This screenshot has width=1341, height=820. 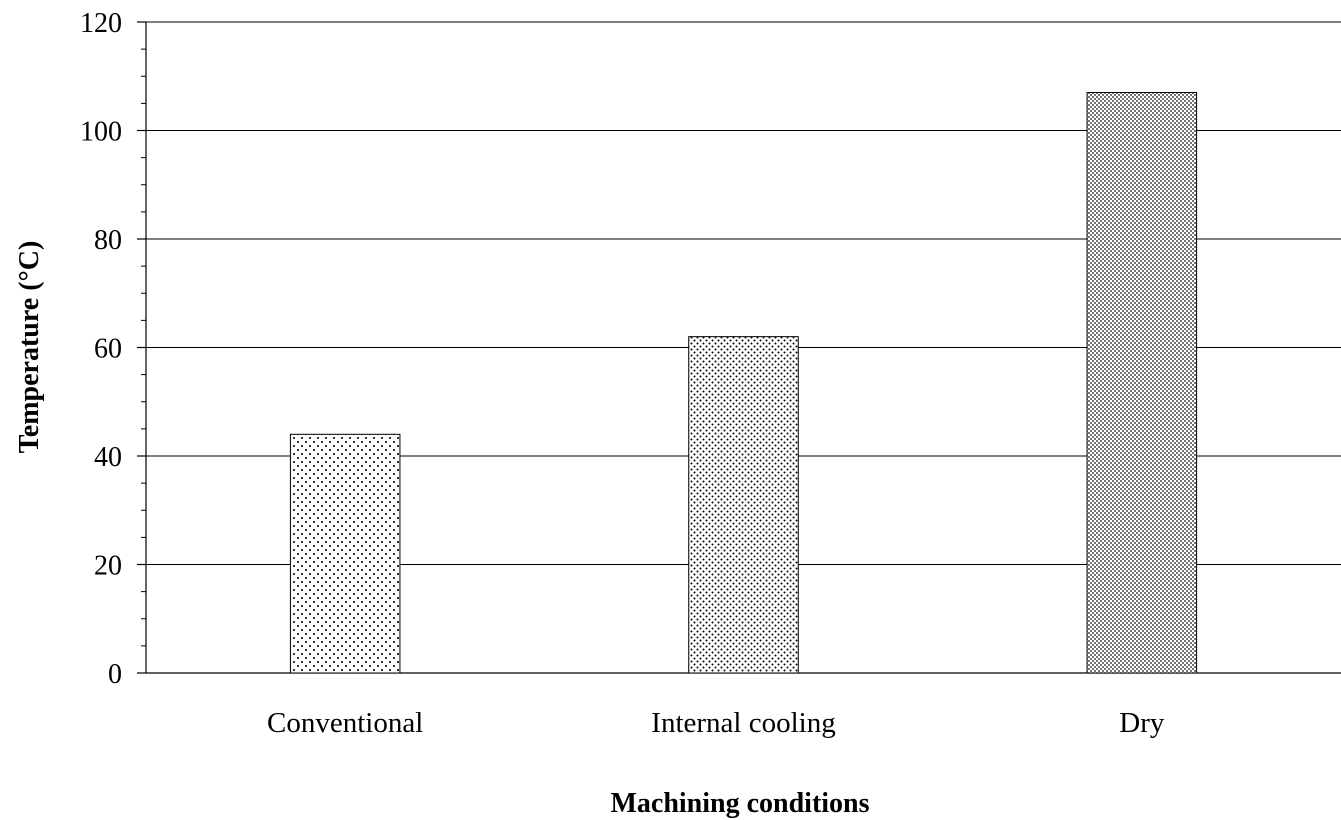 What do you see at coordinates (29, 347) in the screenshot?
I see `y-axis-title: Temperature (°C)` at bounding box center [29, 347].